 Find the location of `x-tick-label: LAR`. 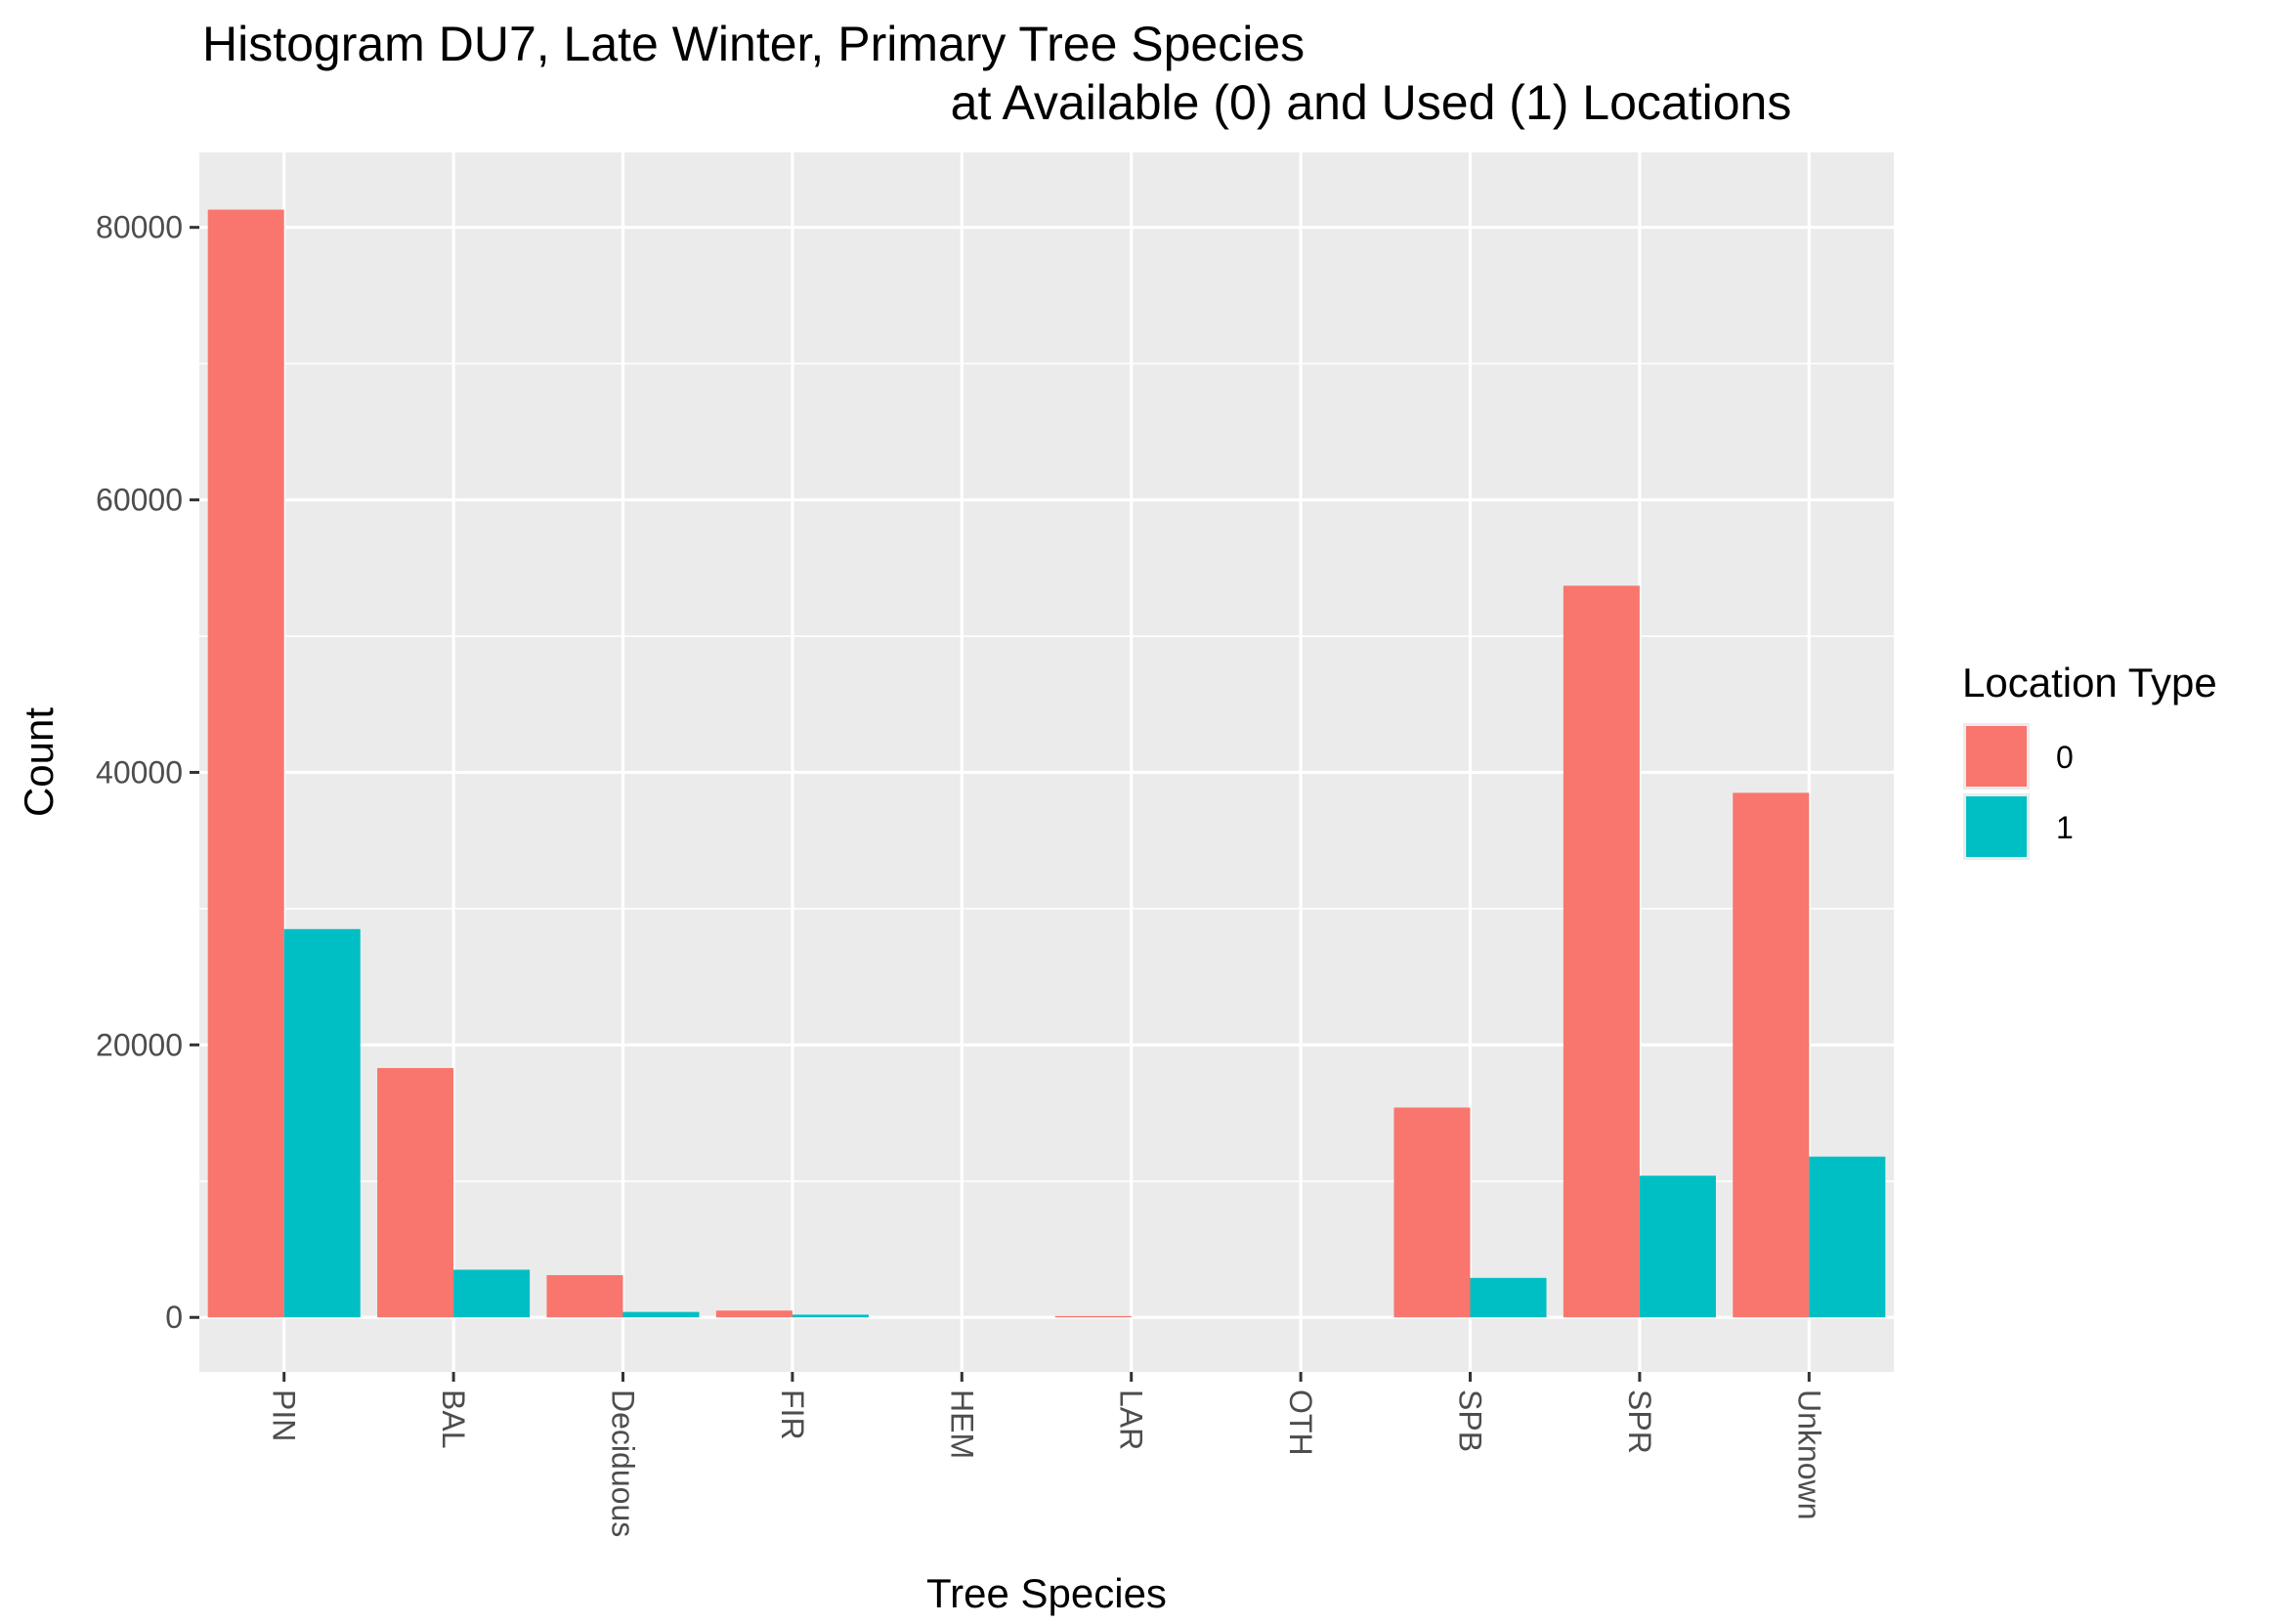

x-tick-label: LAR is located at coordinates (1131, 1420).